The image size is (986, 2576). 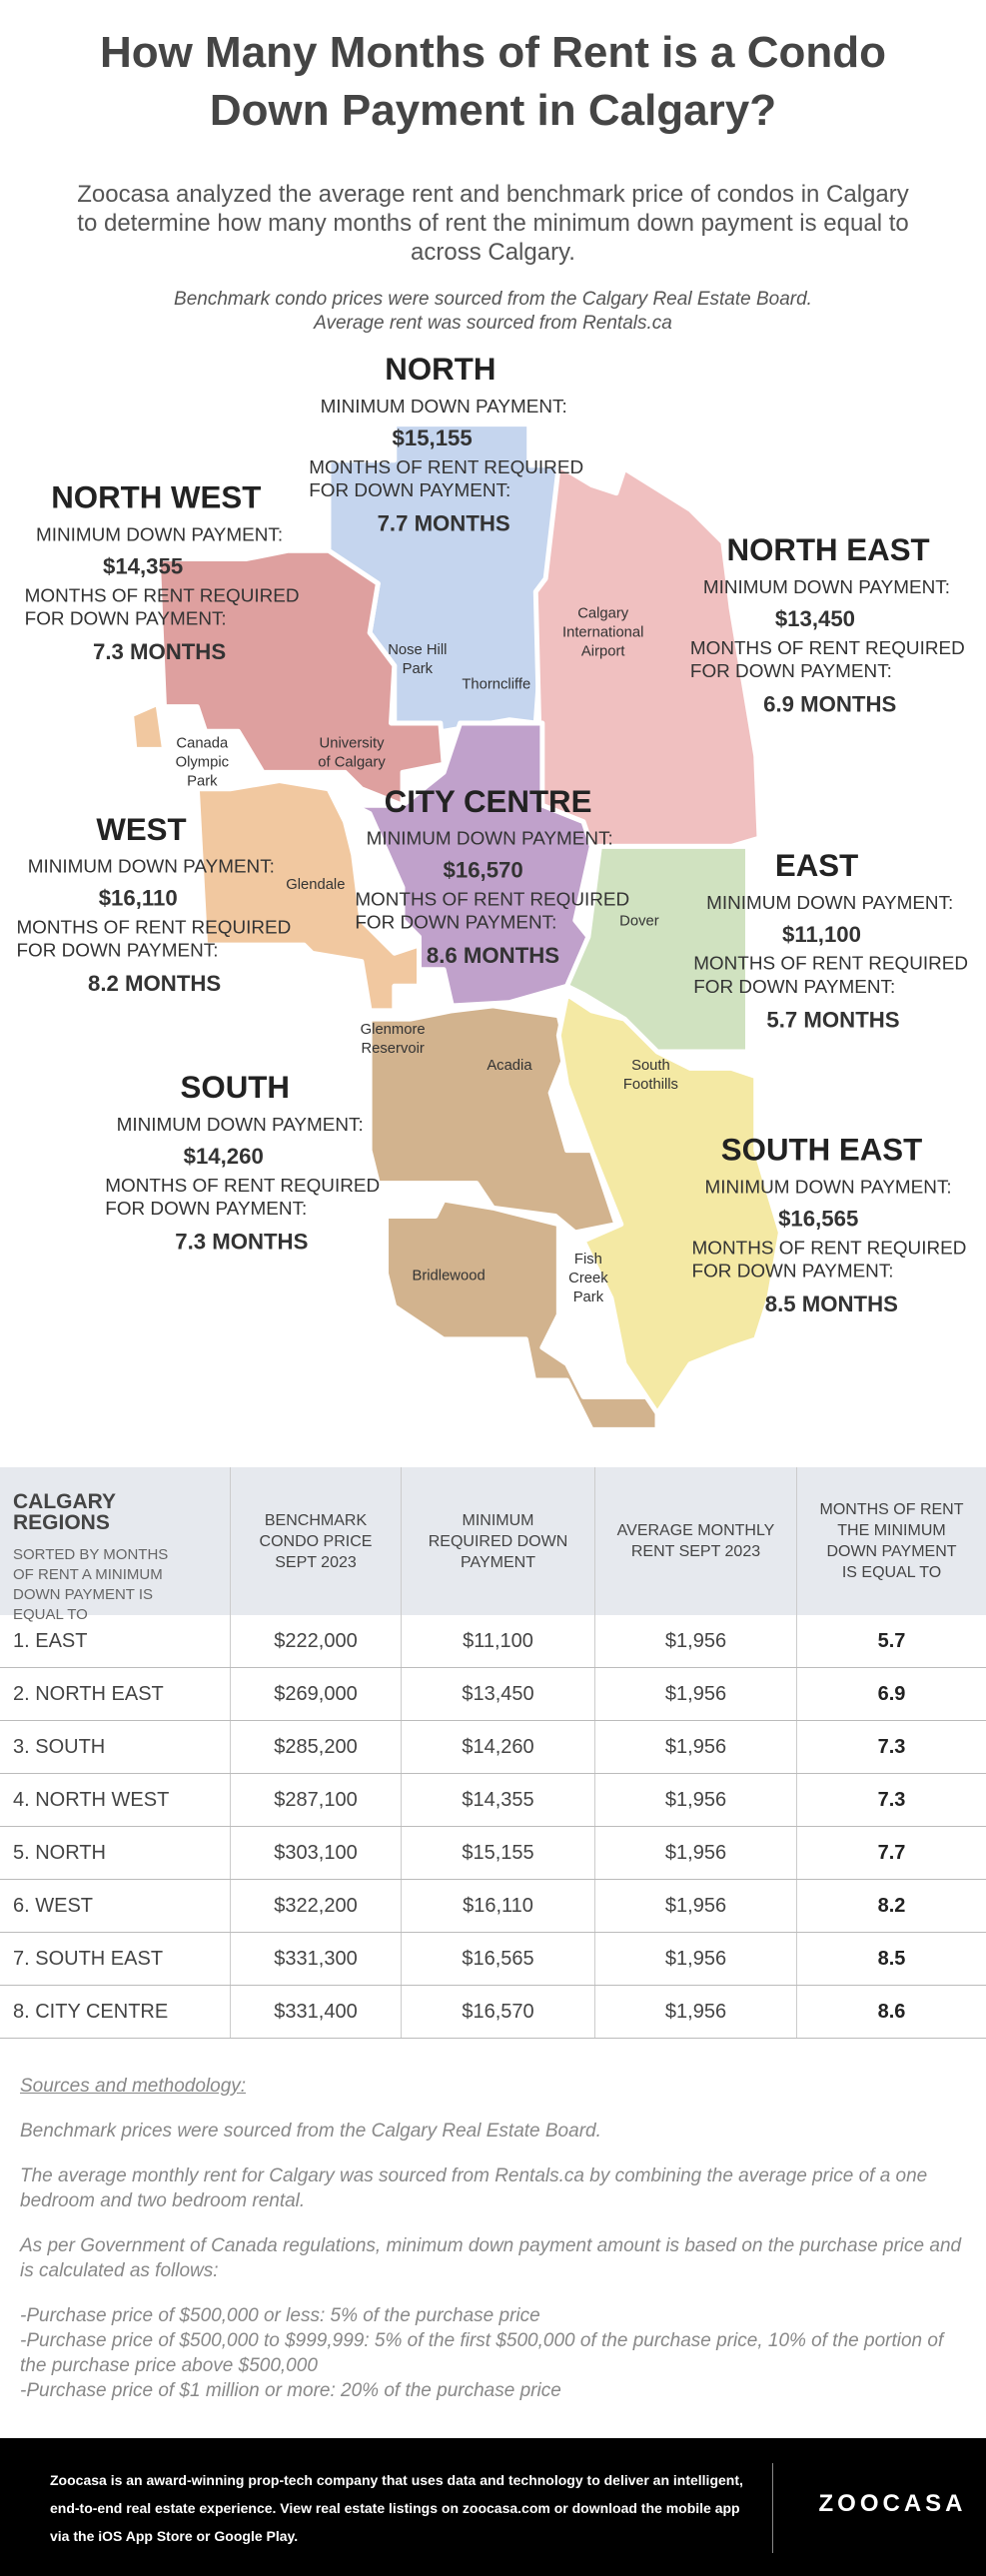 I want to click on region-name: NORTH EAST, so click(x=829, y=550).